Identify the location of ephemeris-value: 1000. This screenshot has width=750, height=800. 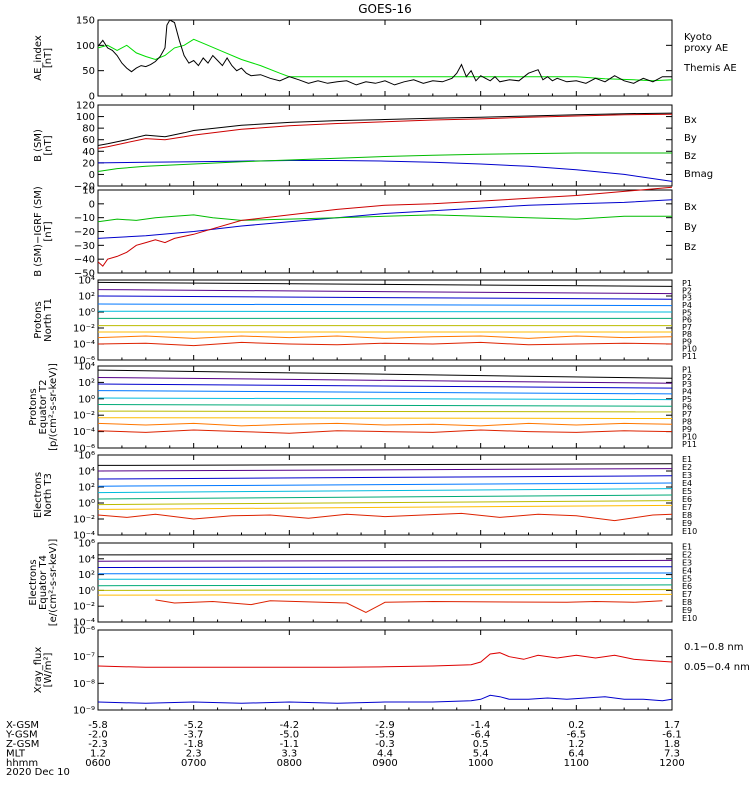
(480, 763).